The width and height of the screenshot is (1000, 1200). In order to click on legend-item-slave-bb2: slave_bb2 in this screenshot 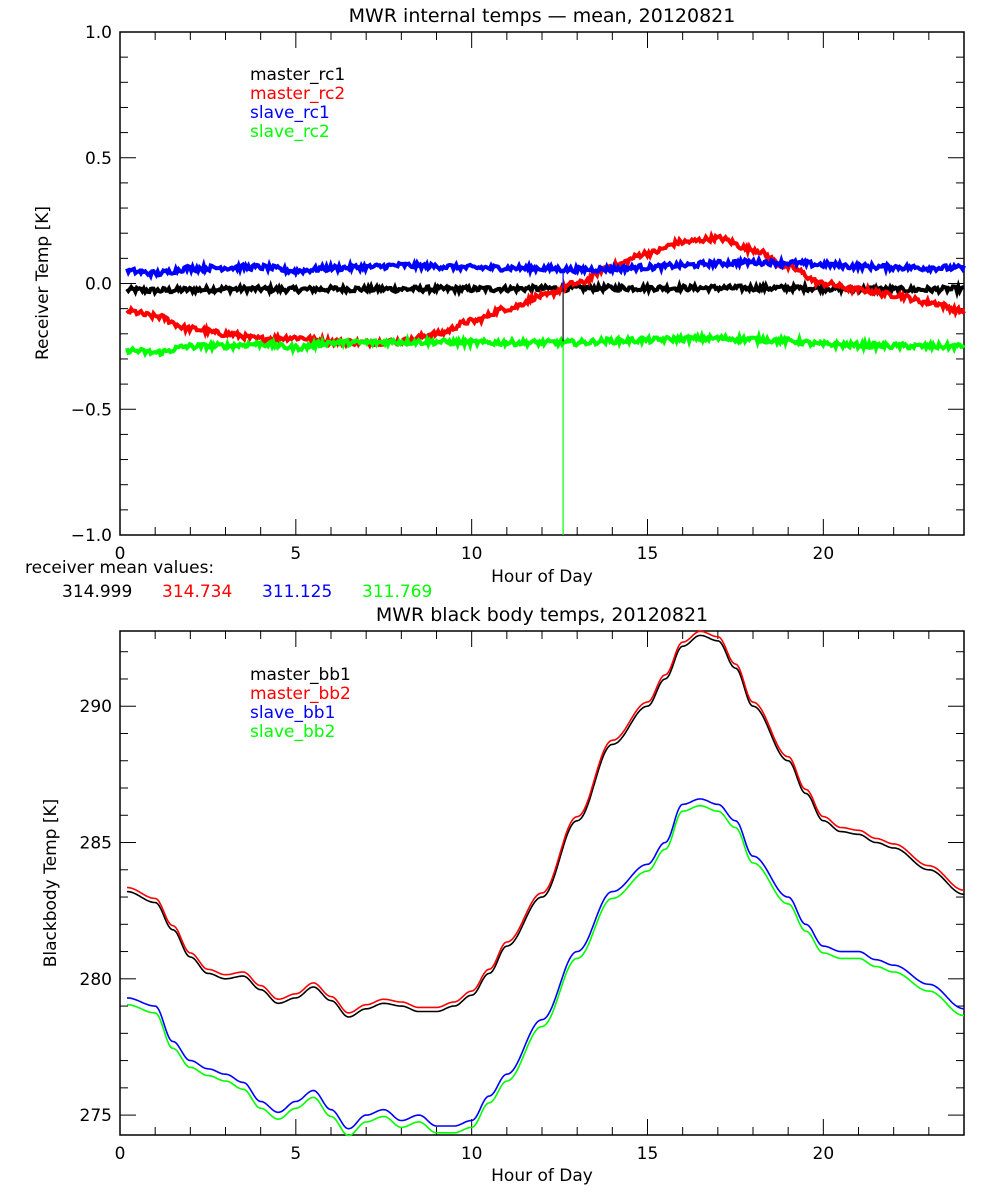, I will do `click(292, 732)`.